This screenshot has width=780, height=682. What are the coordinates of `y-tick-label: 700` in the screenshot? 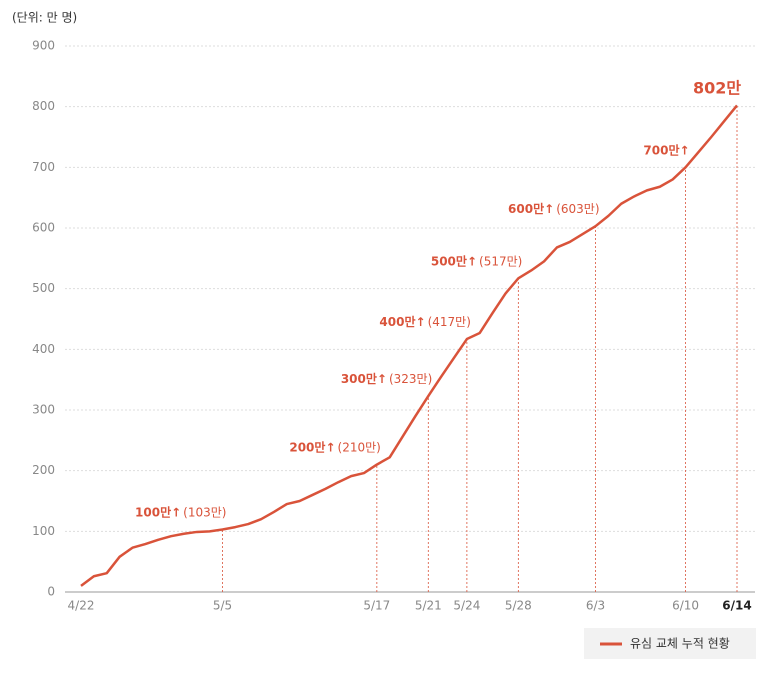 It's located at (43, 167).